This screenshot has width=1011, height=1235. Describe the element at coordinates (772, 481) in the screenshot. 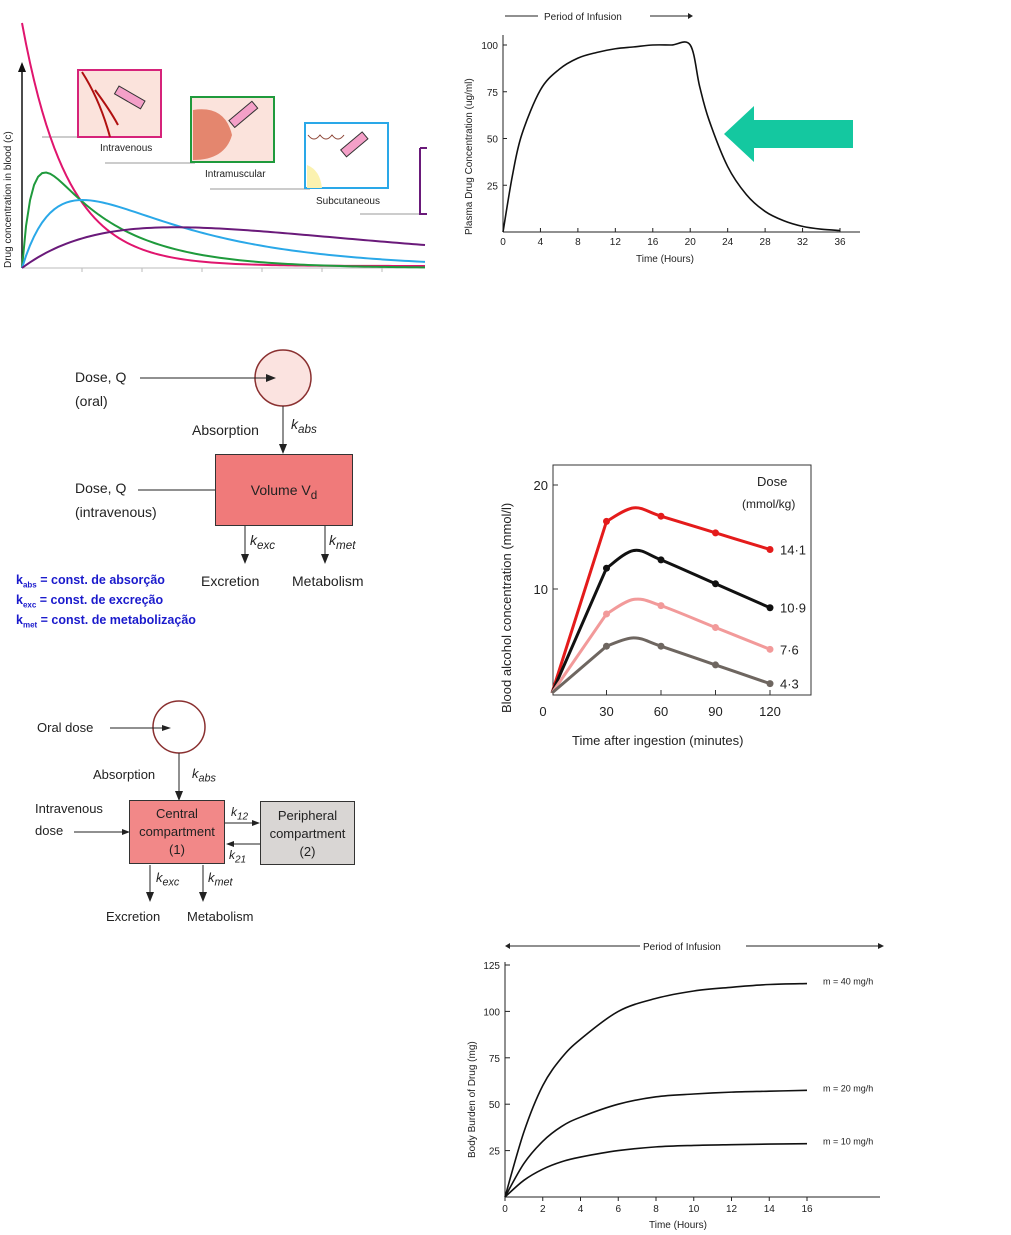

I see `legend-title: Dose` at that location.